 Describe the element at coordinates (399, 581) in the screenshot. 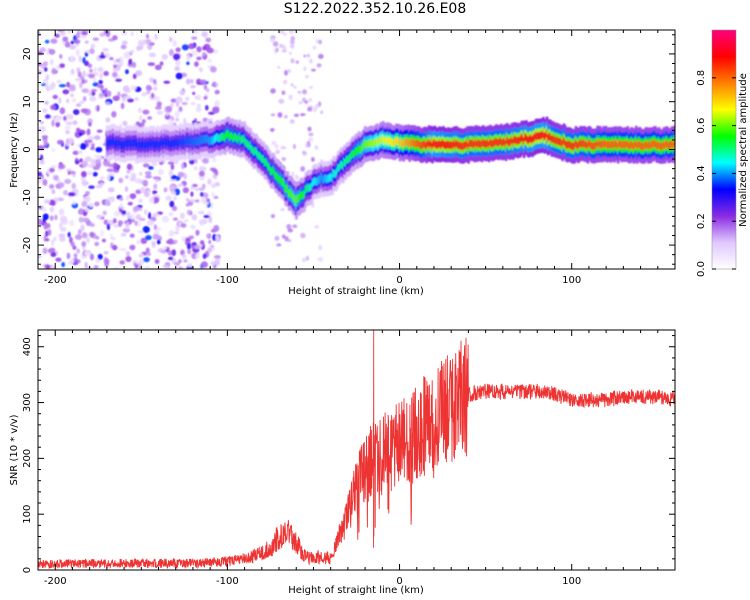

I see `snr-x-tick-label: 0` at that location.